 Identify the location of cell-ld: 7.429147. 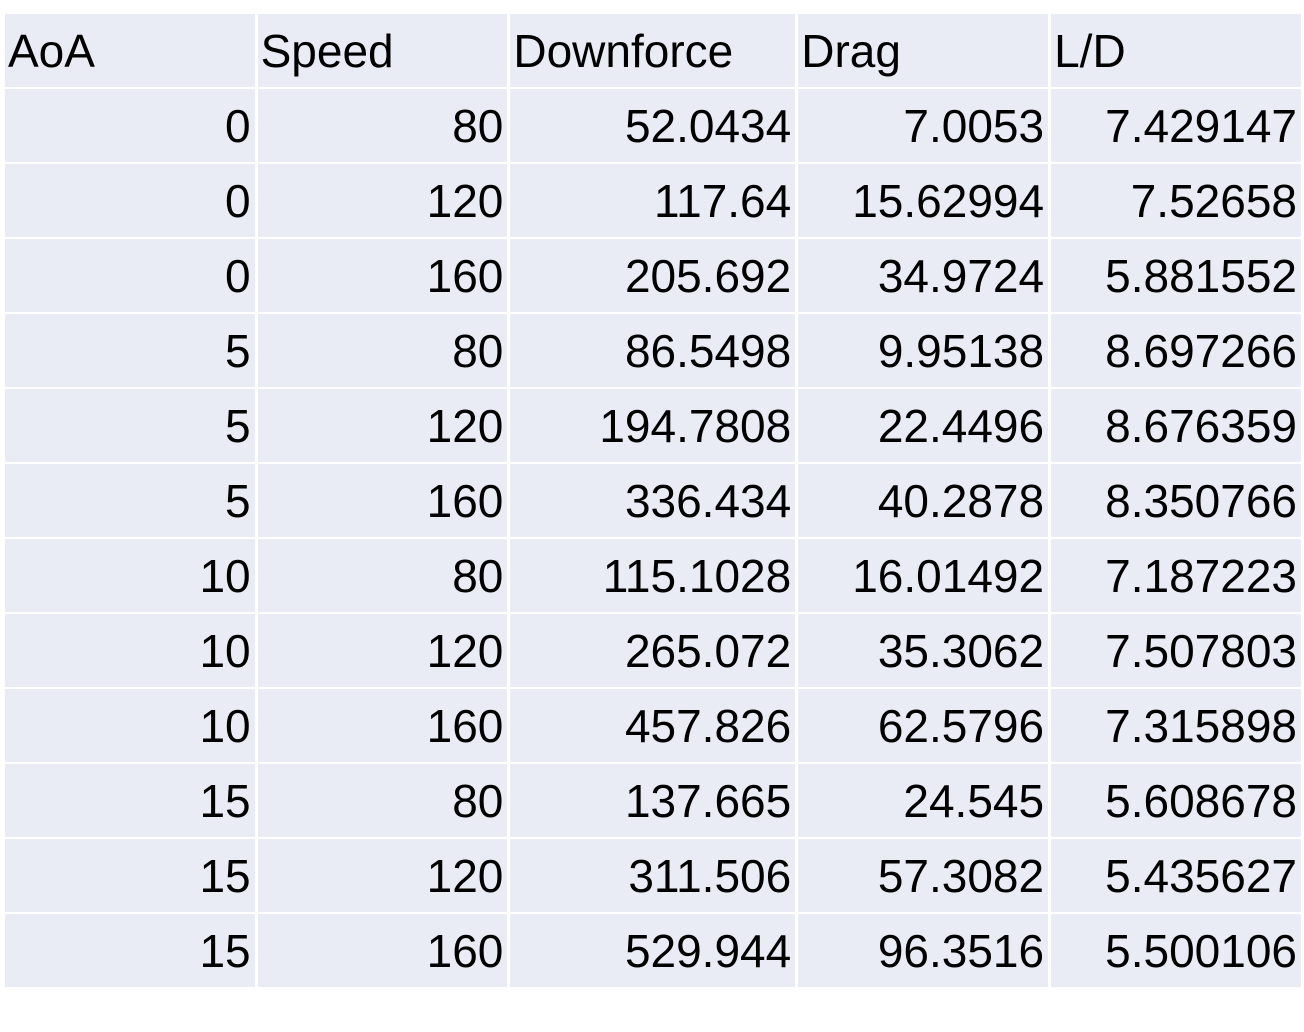
(1176, 125).